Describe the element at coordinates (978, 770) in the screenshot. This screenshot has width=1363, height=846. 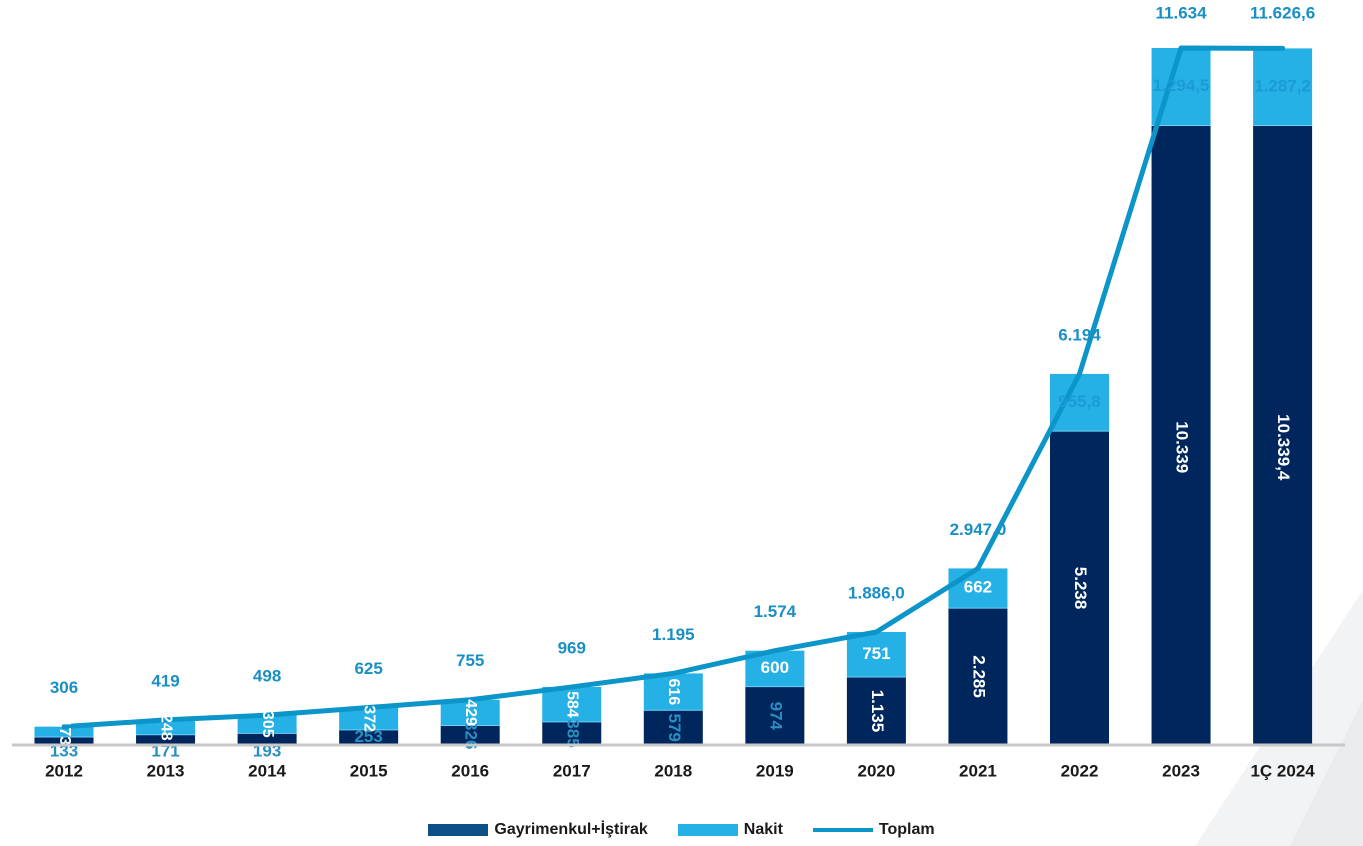
I see `x-tick-label: 2021` at that location.